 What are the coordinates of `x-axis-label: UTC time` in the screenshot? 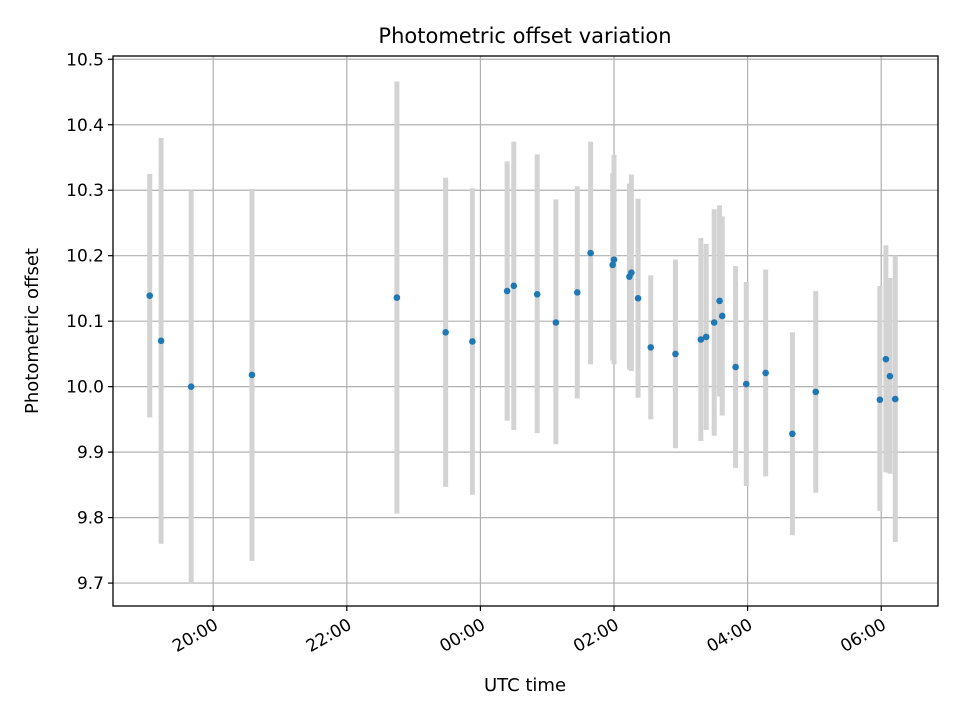 It's located at (525, 685).